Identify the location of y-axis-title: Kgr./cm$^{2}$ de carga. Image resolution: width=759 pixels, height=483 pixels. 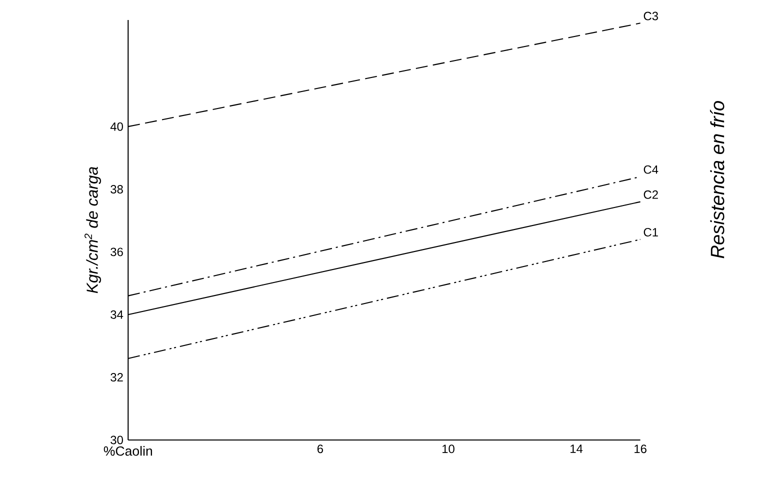
(93, 230).